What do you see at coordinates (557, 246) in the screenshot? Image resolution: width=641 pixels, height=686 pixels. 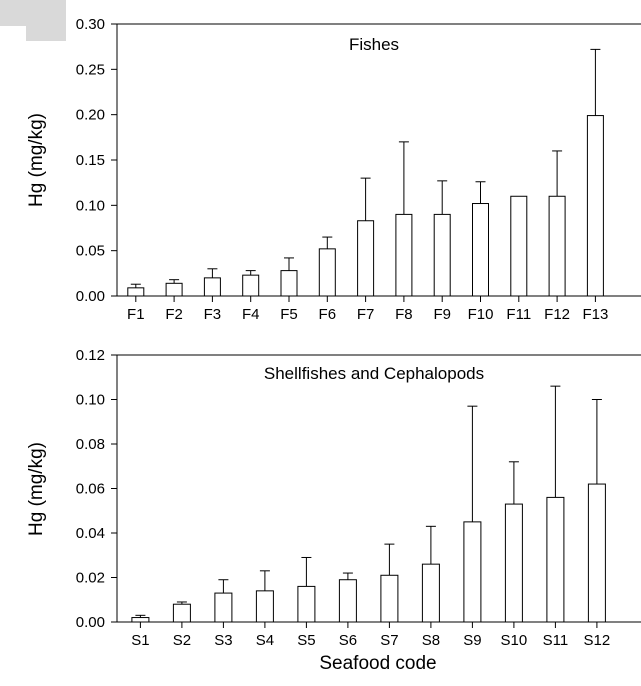 I see `bar-F12` at bounding box center [557, 246].